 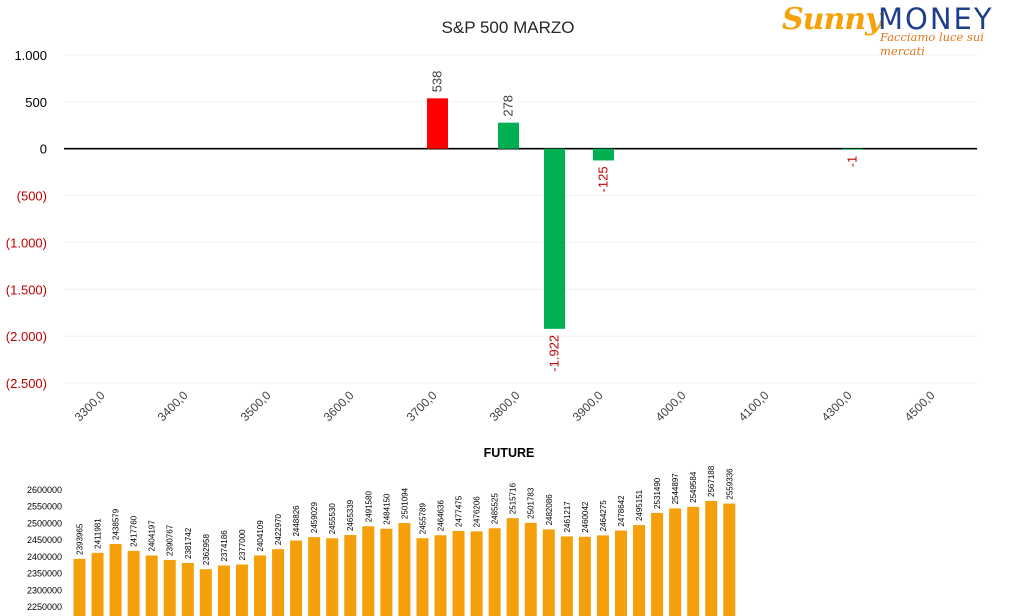 I want to click on future-bar-label: 2515716, so click(x=513, y=498).